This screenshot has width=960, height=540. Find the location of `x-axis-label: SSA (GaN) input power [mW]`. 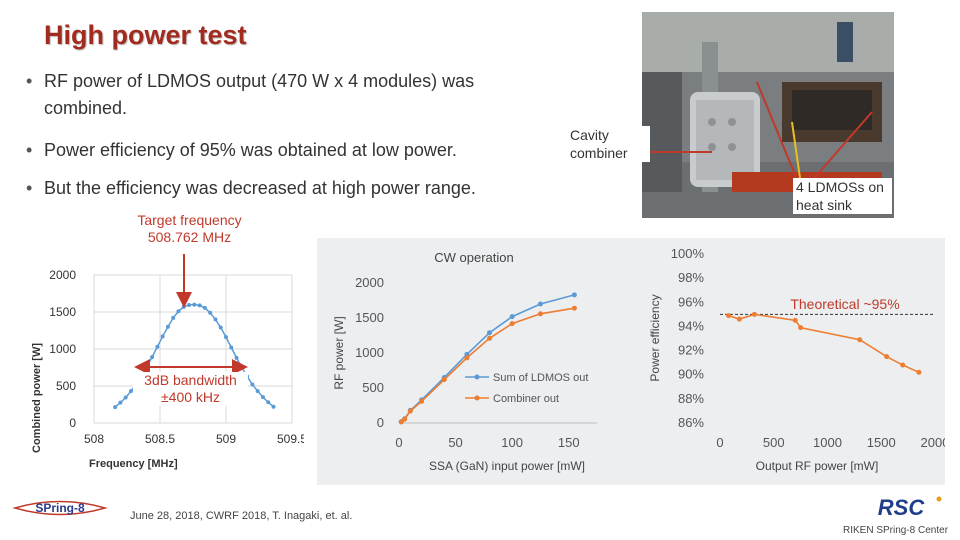

x-axis-label: SSA (GaN) input power [mW] is located at coordinates (507, 466).